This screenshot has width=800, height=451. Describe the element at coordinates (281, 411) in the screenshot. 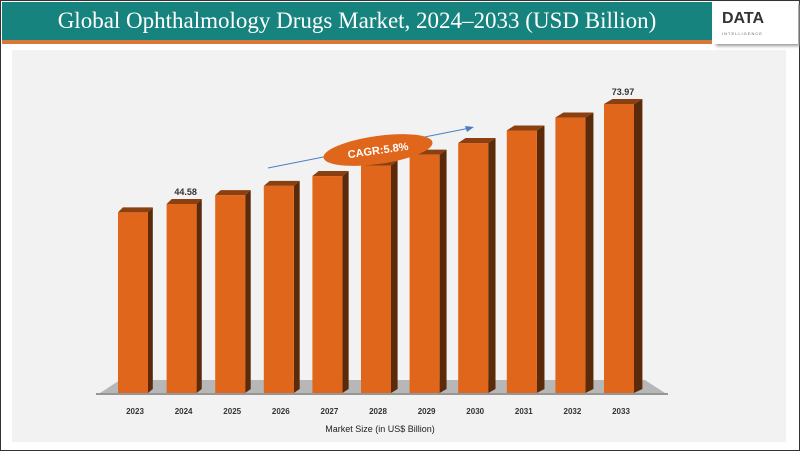

I see `x-tick-label: 2026` at that location.